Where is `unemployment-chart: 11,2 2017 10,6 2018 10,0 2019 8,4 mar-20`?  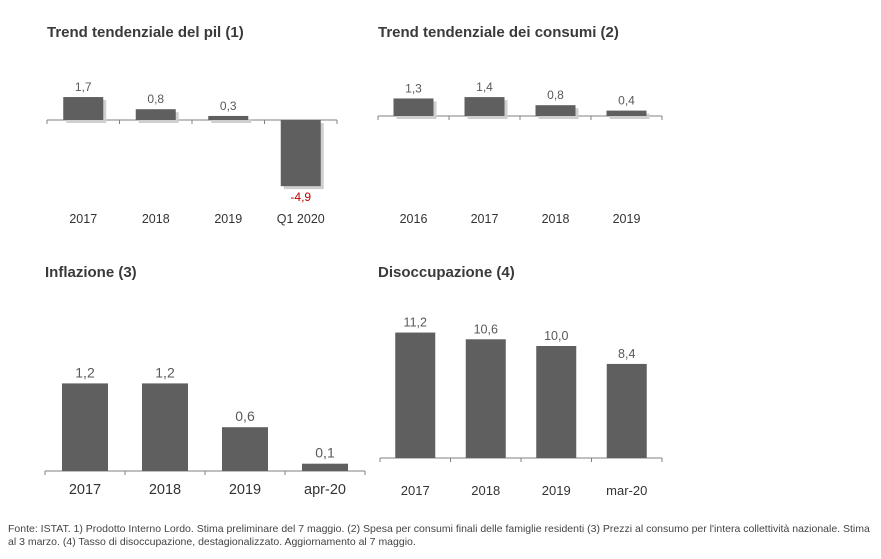
unemployment-chart: 11,2 2017 10,6 2018 10,0 2019 8,4 mar-20 is located at coordinates (521, 407).